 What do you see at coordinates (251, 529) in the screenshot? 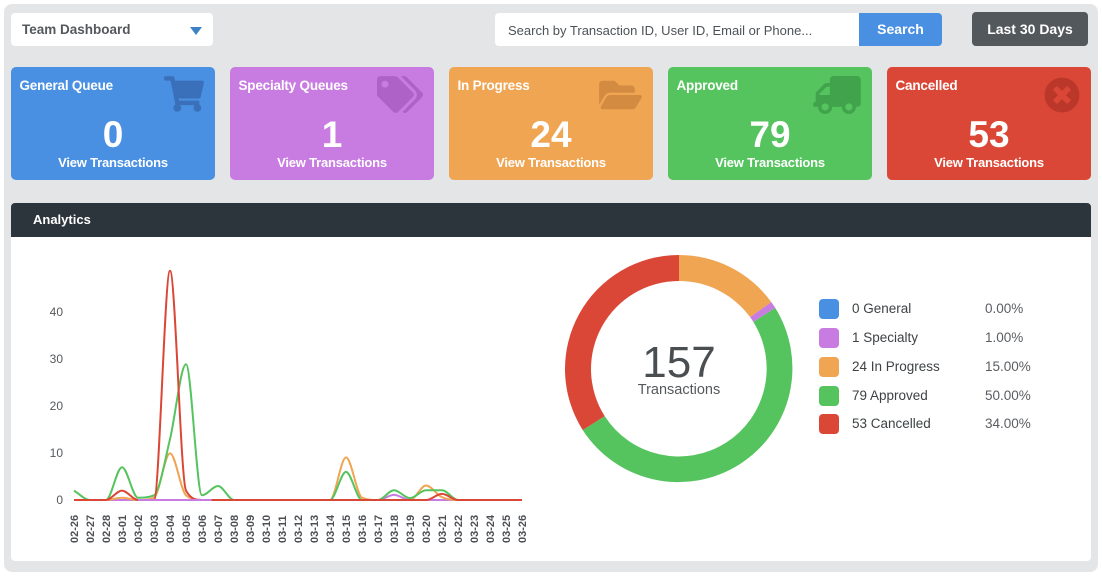
I see `svg-text: 03-09` at bounding box center [251, 529].